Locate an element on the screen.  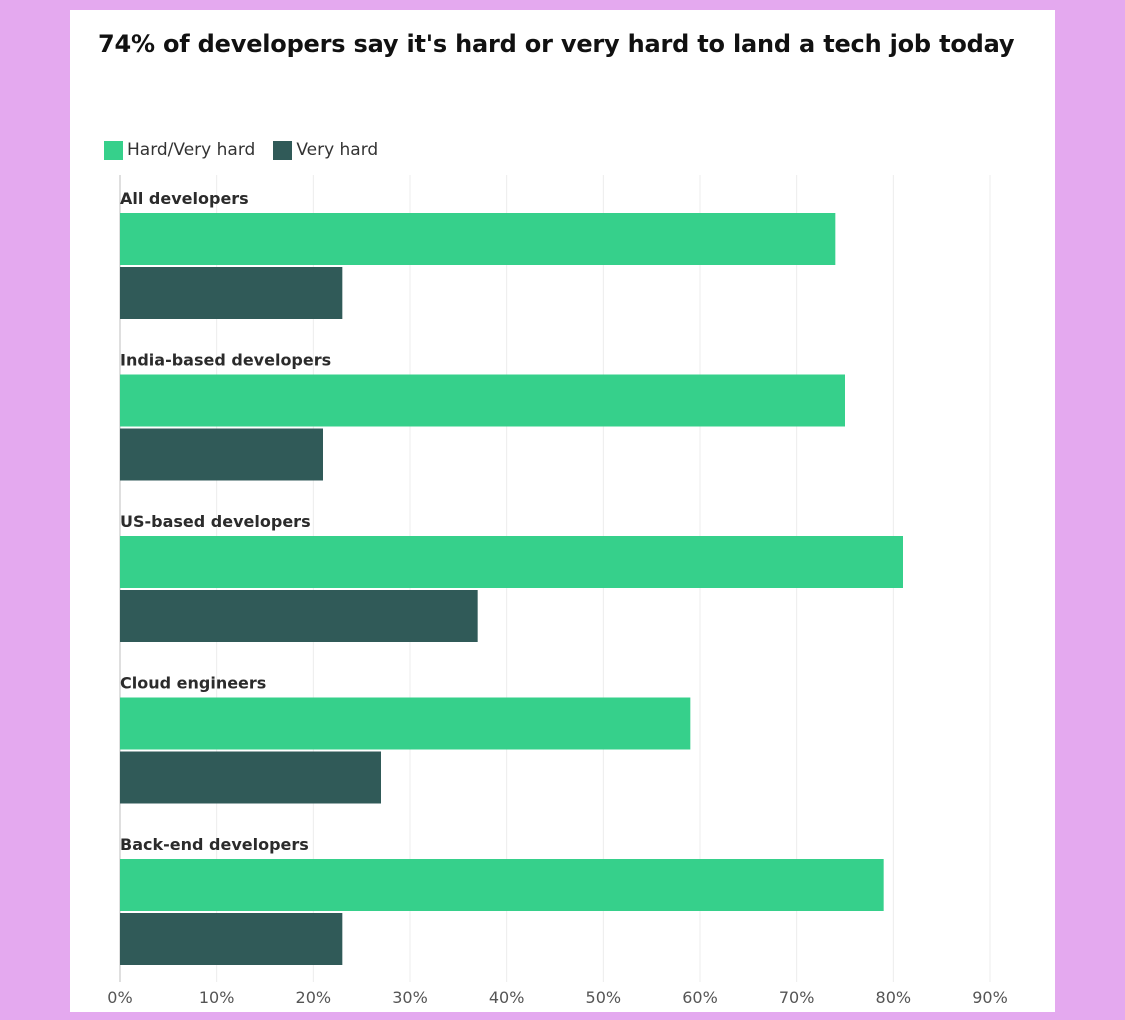
category-label: Back-end developers is located at coordinates (214, 844).